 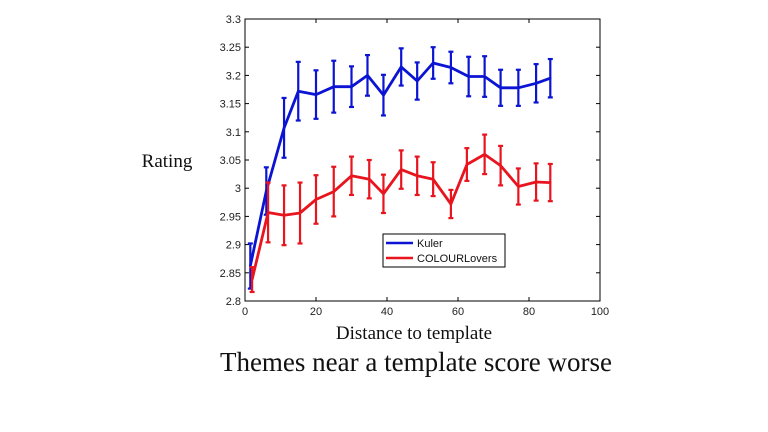 What do you see at coordinates (414, 333) in the screenshot?
I see `x-axis-title: Distance to template` at bounding box center [414, 333].